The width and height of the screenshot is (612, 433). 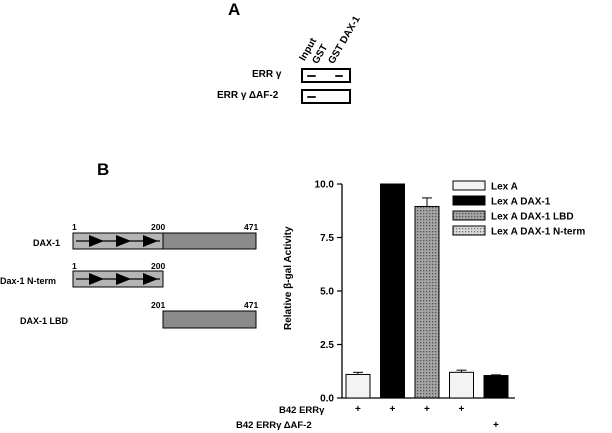 I want to click on nterm-mid-num: 200, so click(x=158, y=266).